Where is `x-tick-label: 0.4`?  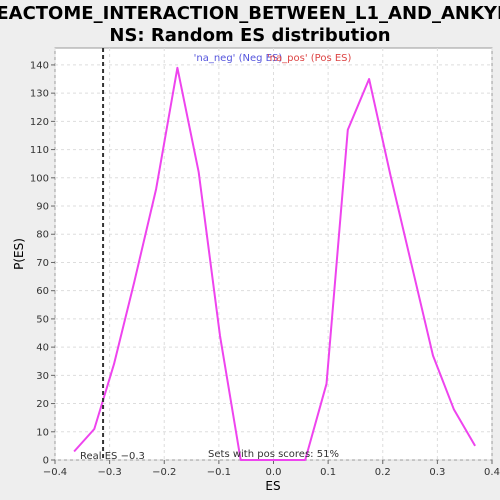 x-tick-label: 0.4 is located at coordinates (492, 472).